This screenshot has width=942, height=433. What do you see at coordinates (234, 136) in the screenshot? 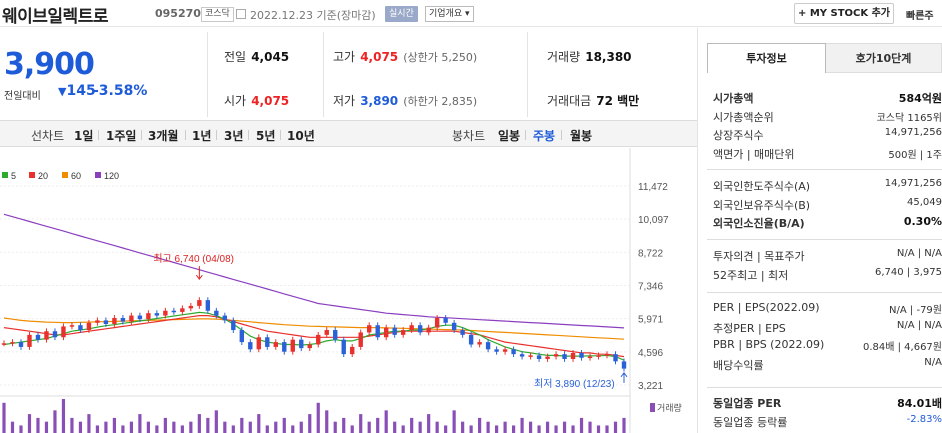
I see `period-3y: 3년` at bounding box center [234, 136].